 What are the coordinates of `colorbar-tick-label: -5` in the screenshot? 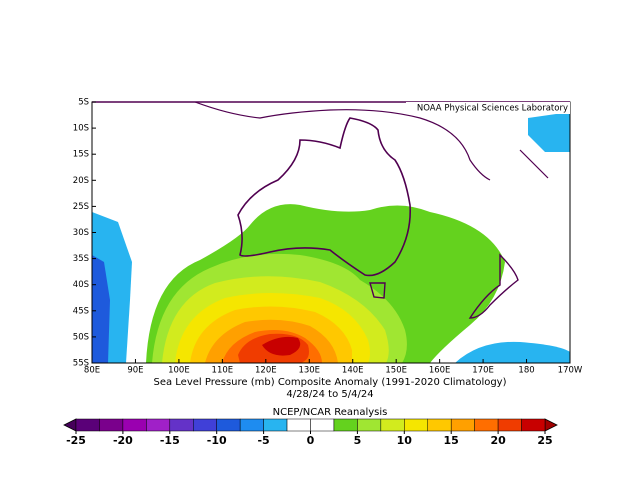 It's located at (263, 440).